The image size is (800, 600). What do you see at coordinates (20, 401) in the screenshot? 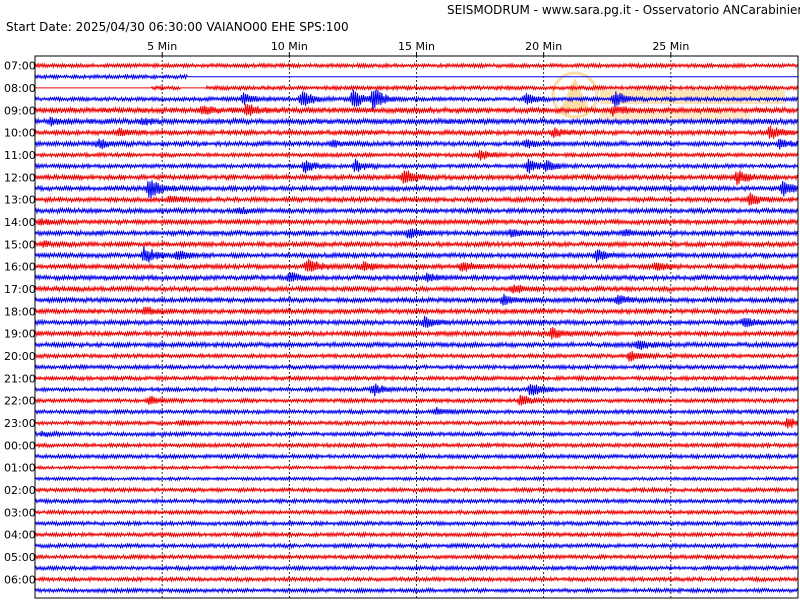
I see `hour-label: 22:00` at bounding box center [20, 401].